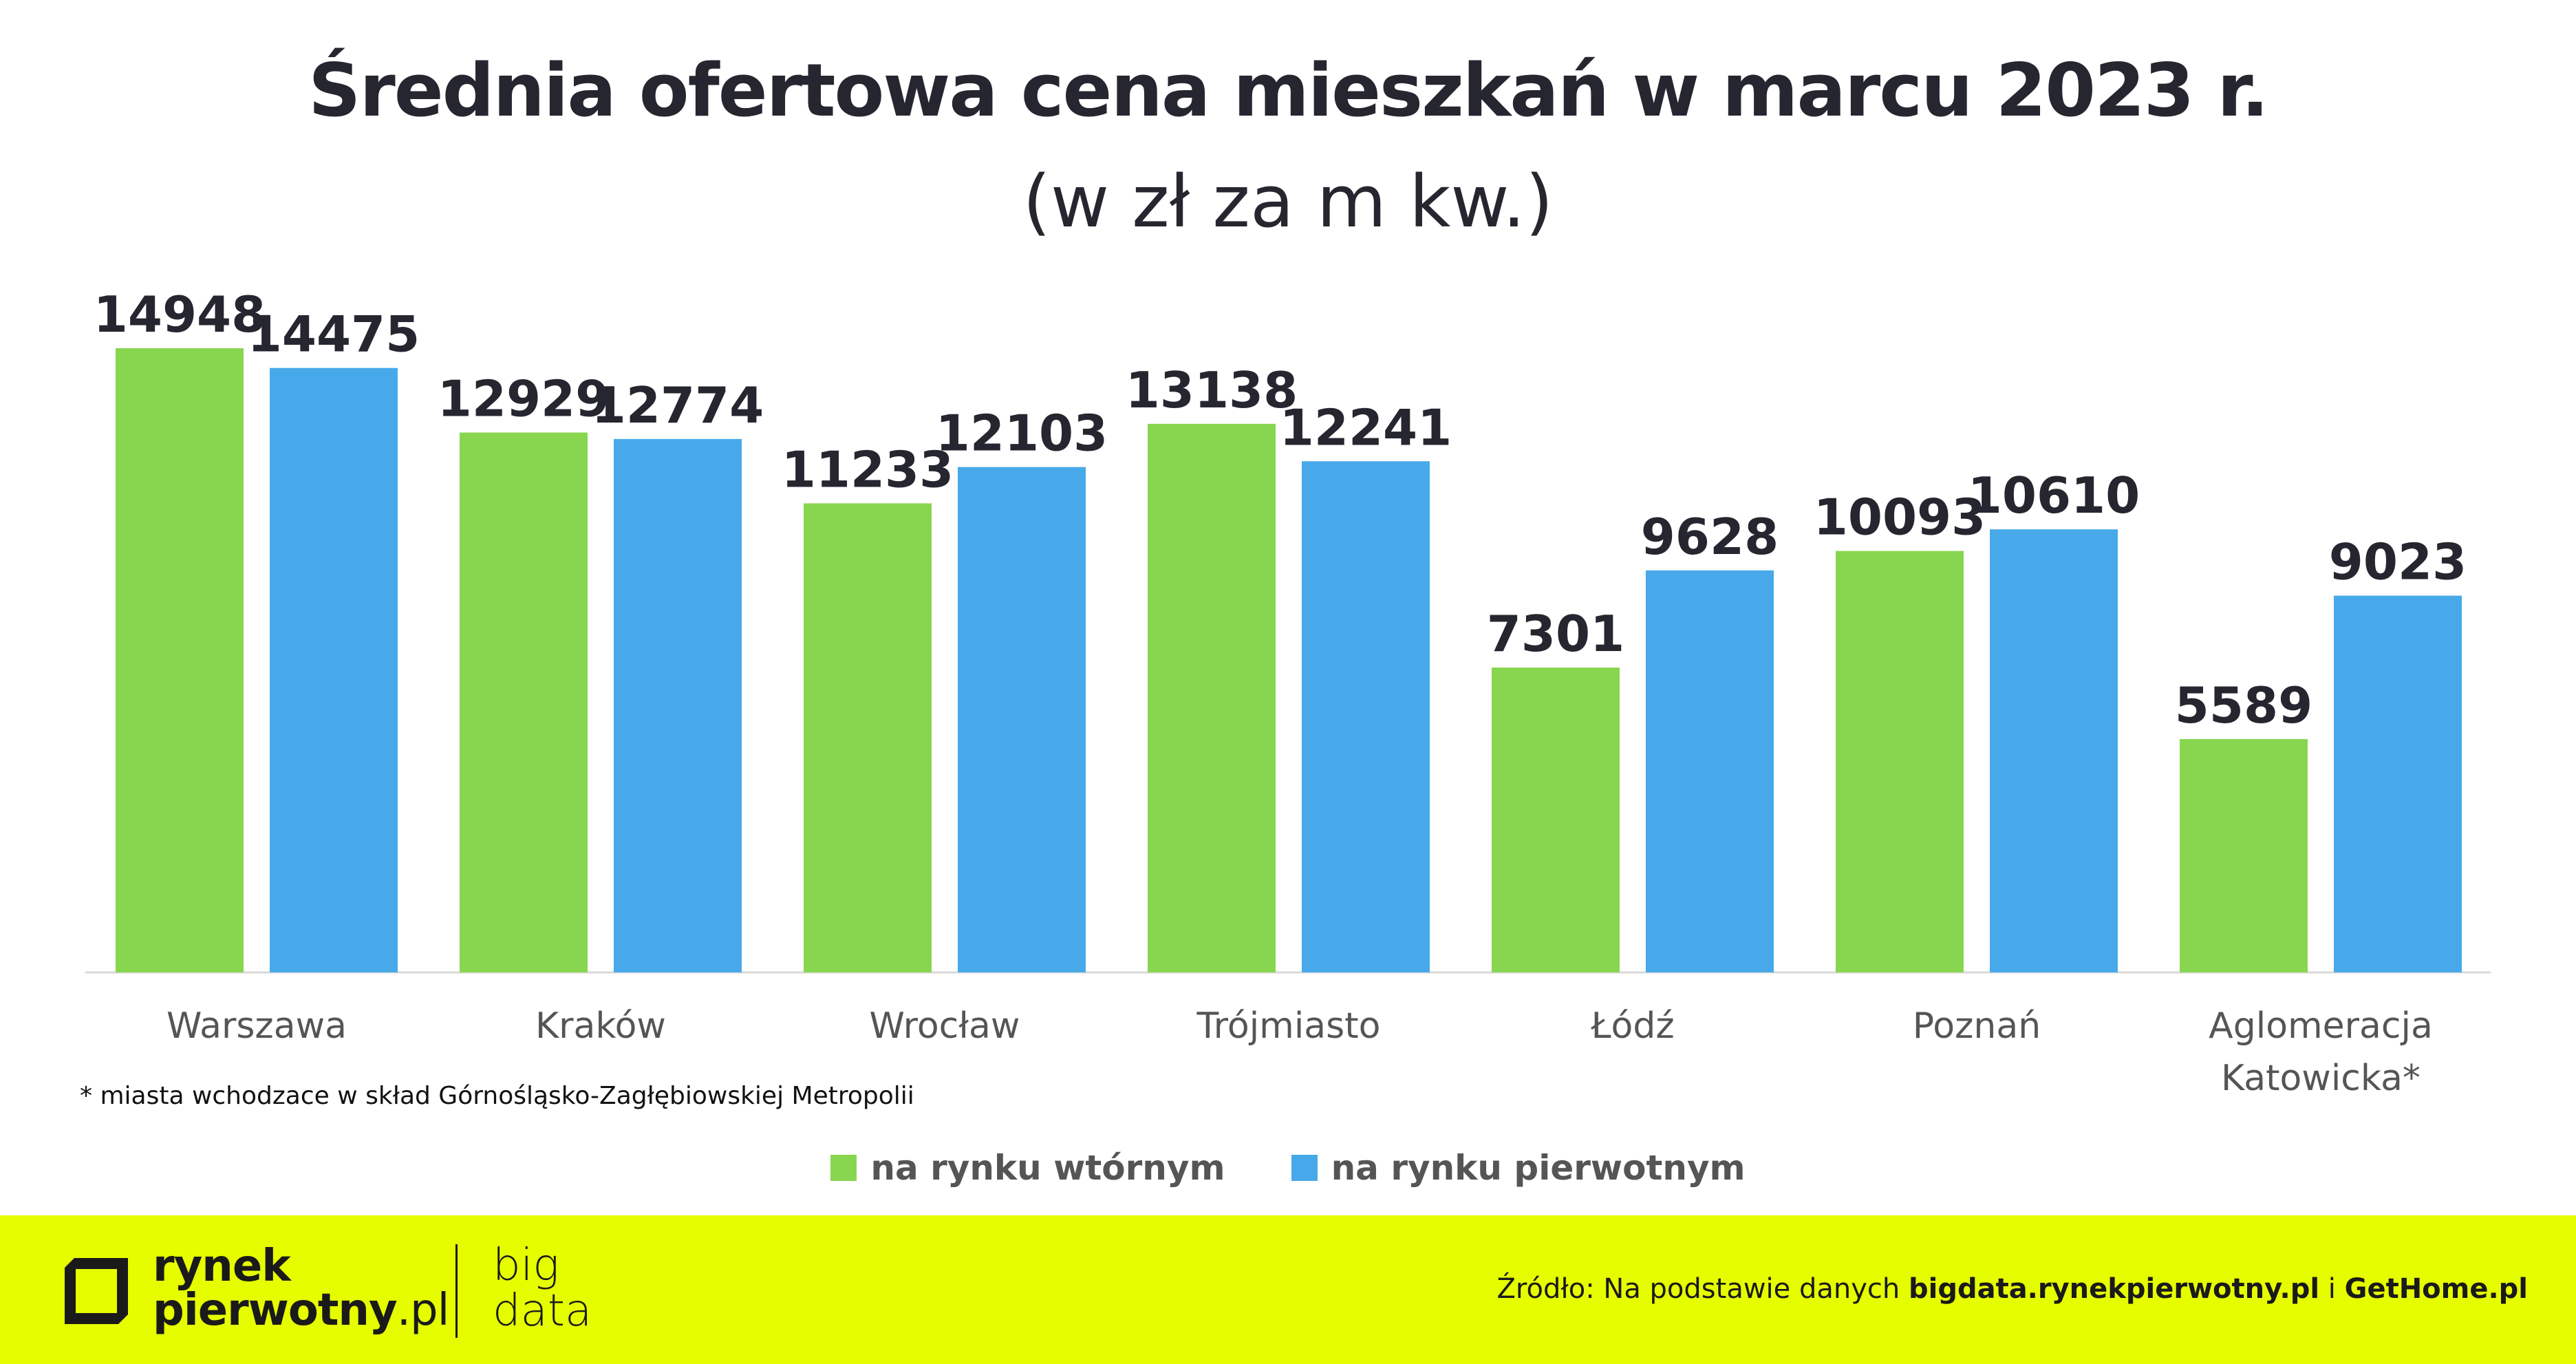 This screenshot has width=2576, height=1364. What do you see at coordinates (1632, 1026) in the screenshot?
I see `category-label-4: Łódź` at bounding box center [1632, 1026].